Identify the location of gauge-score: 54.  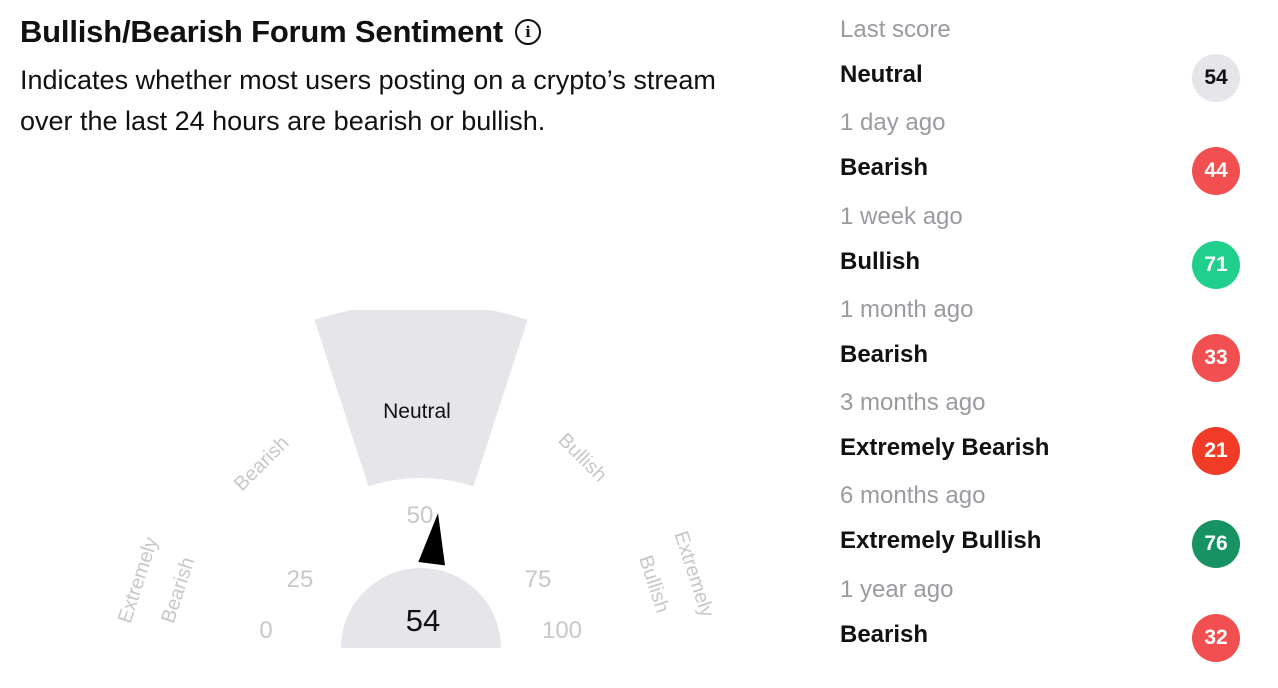
(423, 620).